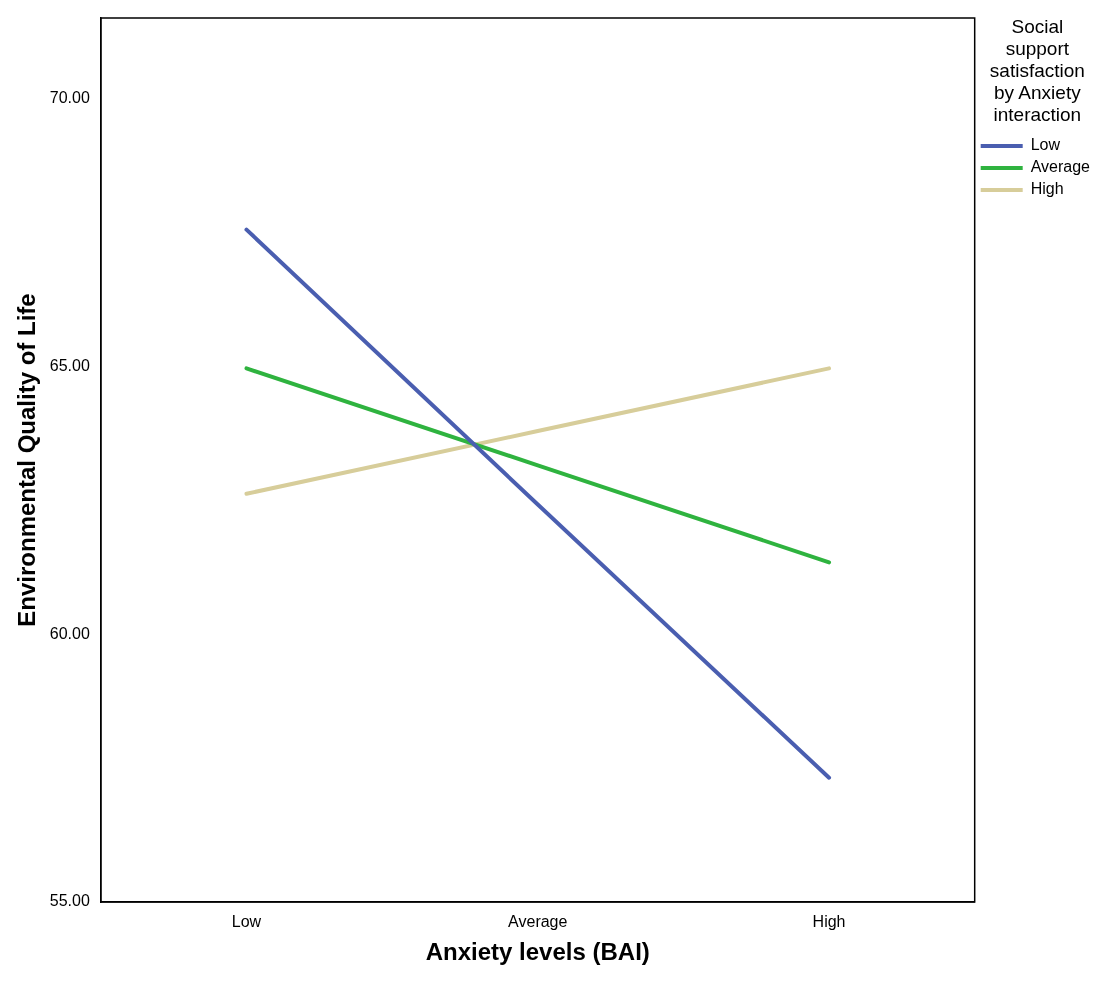 The image size is (1110, 982). Describe the element at coordinates (538, 922) in the screenshot. I see `x-tick-label: Average` at that location.